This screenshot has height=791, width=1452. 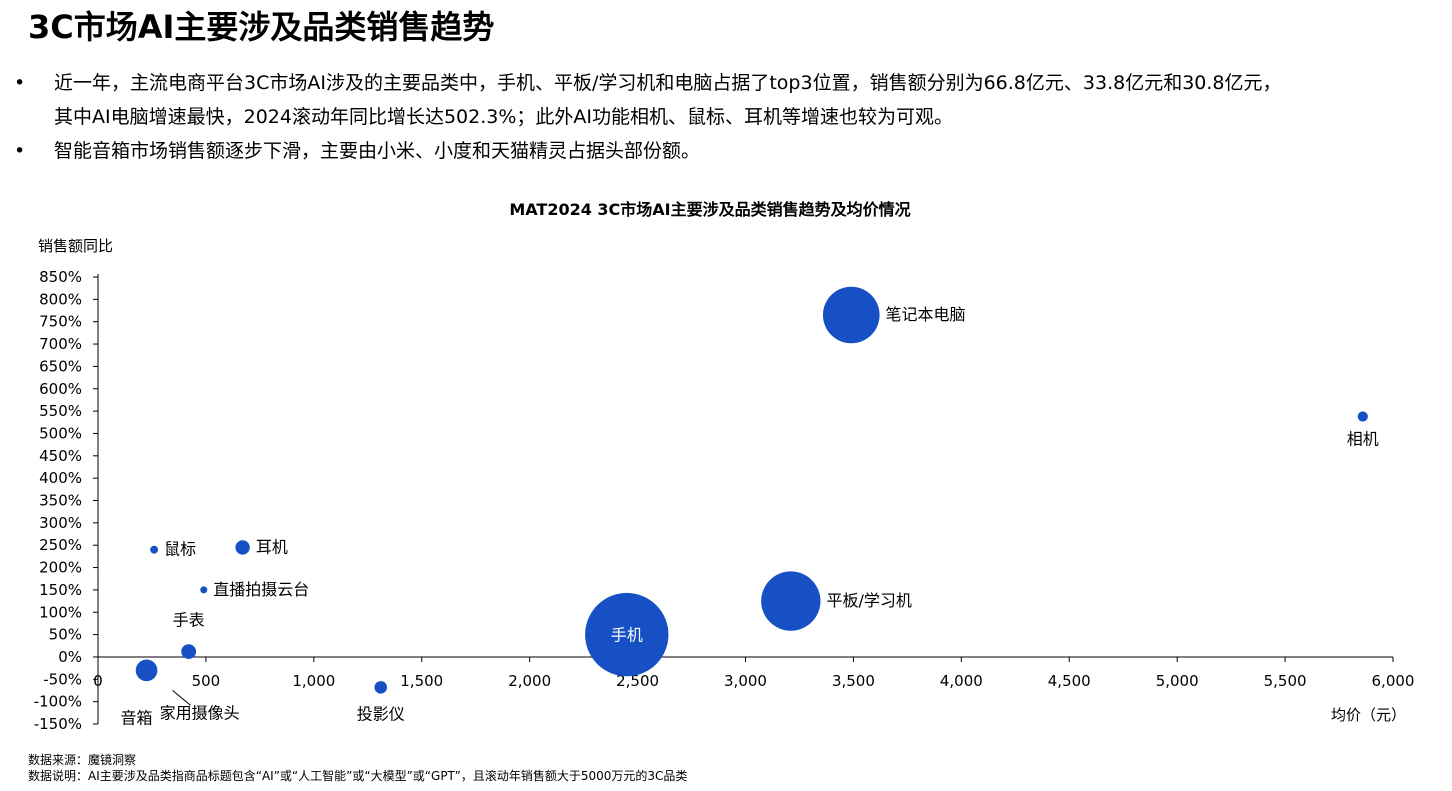 I want to click on bubble-音箱, so click(x=146, y=670).